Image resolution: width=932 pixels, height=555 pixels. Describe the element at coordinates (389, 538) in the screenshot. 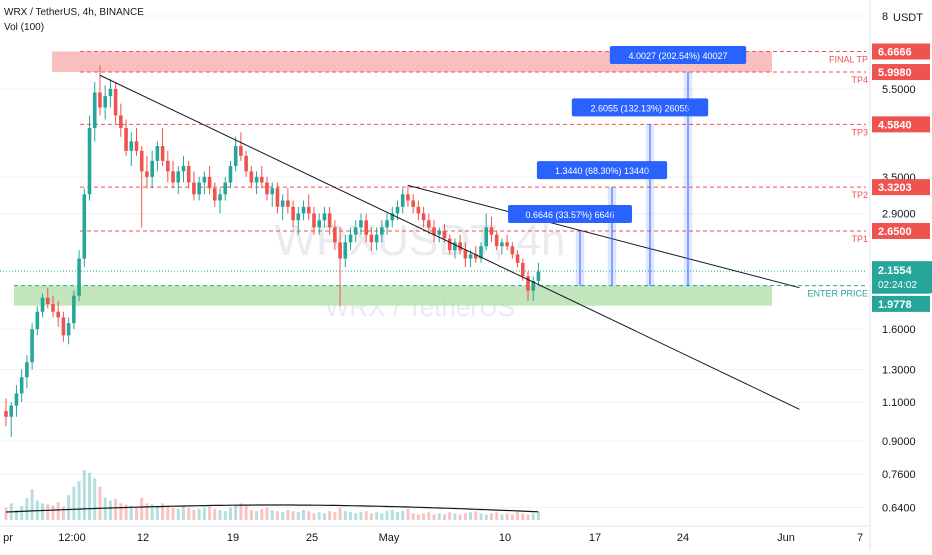

I see `time-tick-label: May` at that location.